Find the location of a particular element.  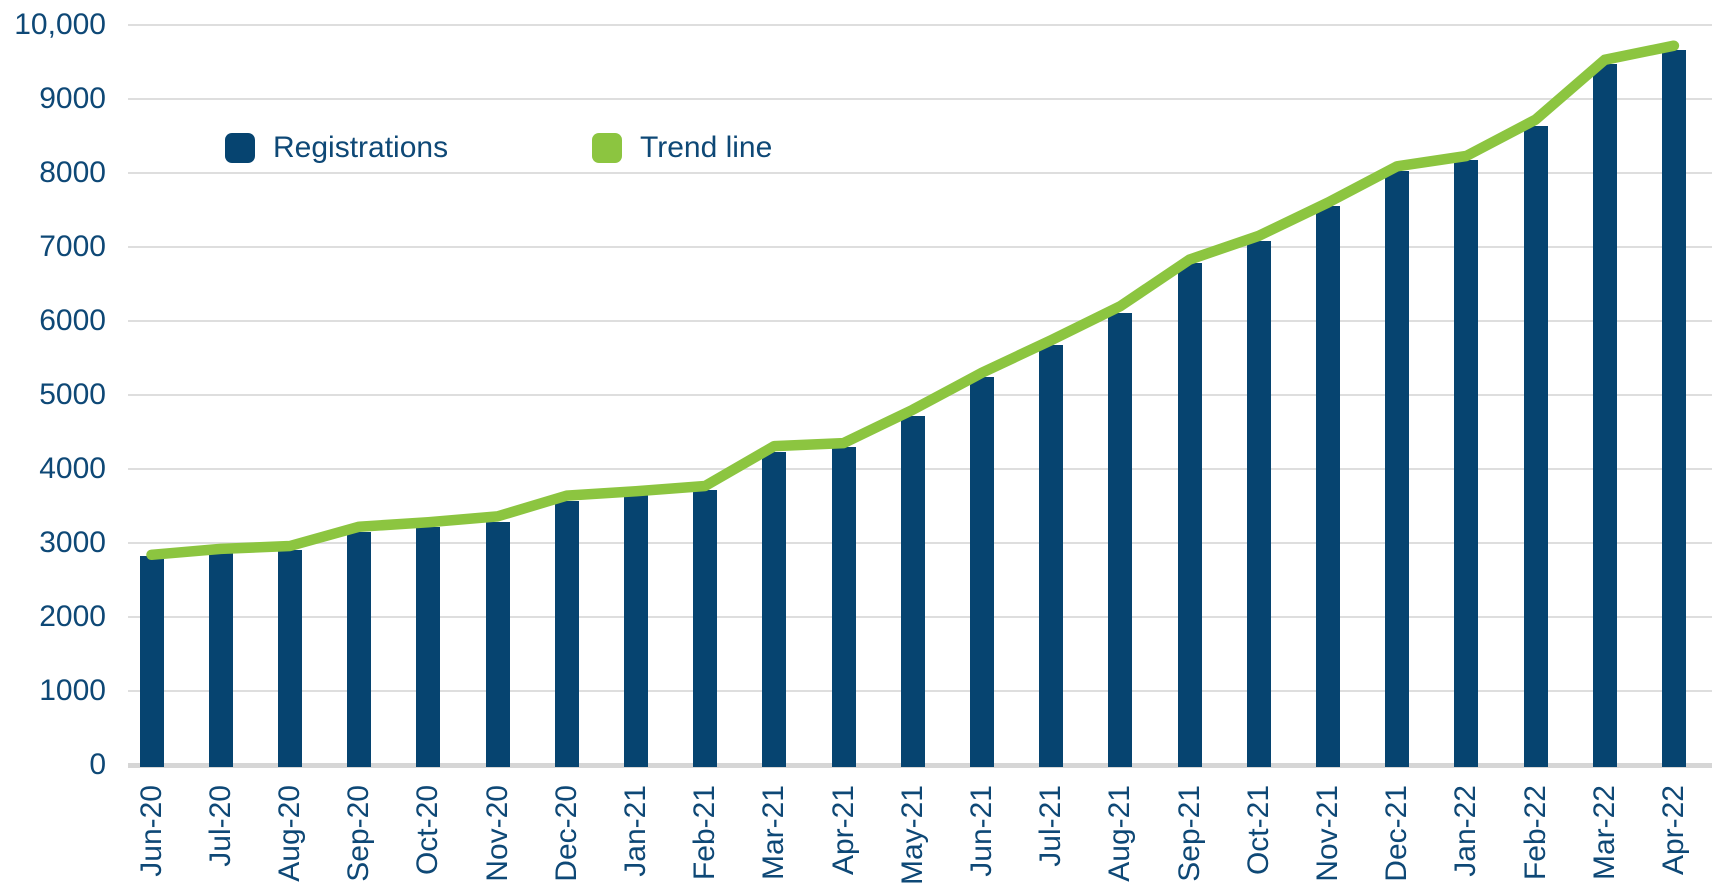

trend-line-swatch-icon is located at coordinates (607, 148).